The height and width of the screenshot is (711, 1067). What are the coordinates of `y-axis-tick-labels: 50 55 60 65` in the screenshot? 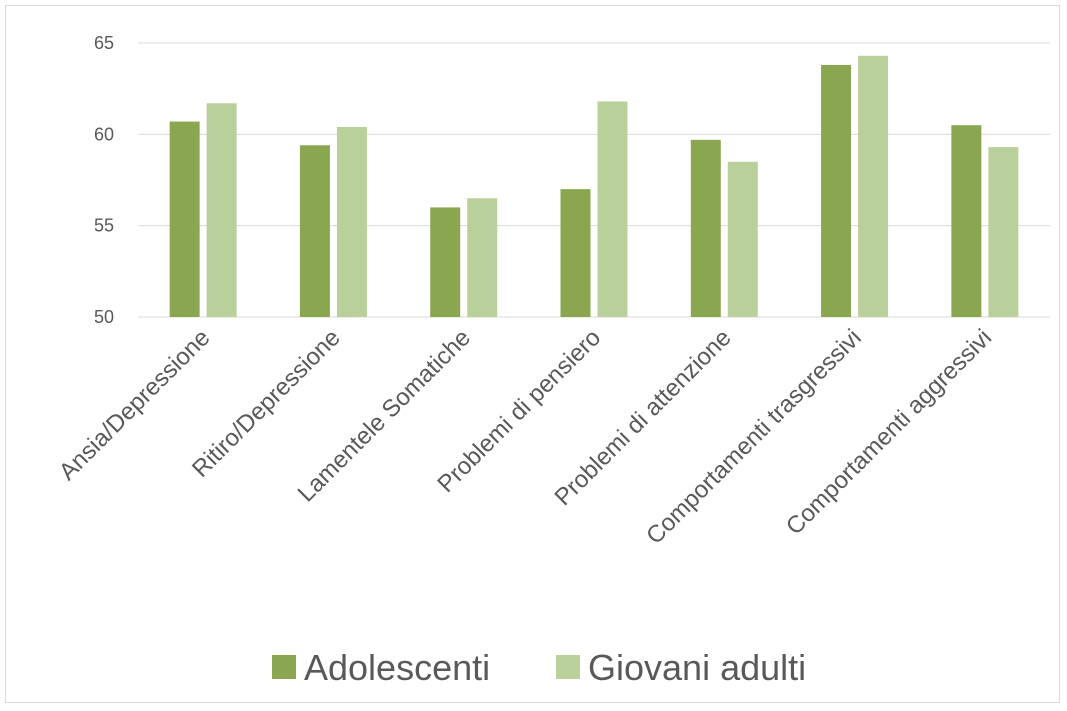 It's located at (104, 180).